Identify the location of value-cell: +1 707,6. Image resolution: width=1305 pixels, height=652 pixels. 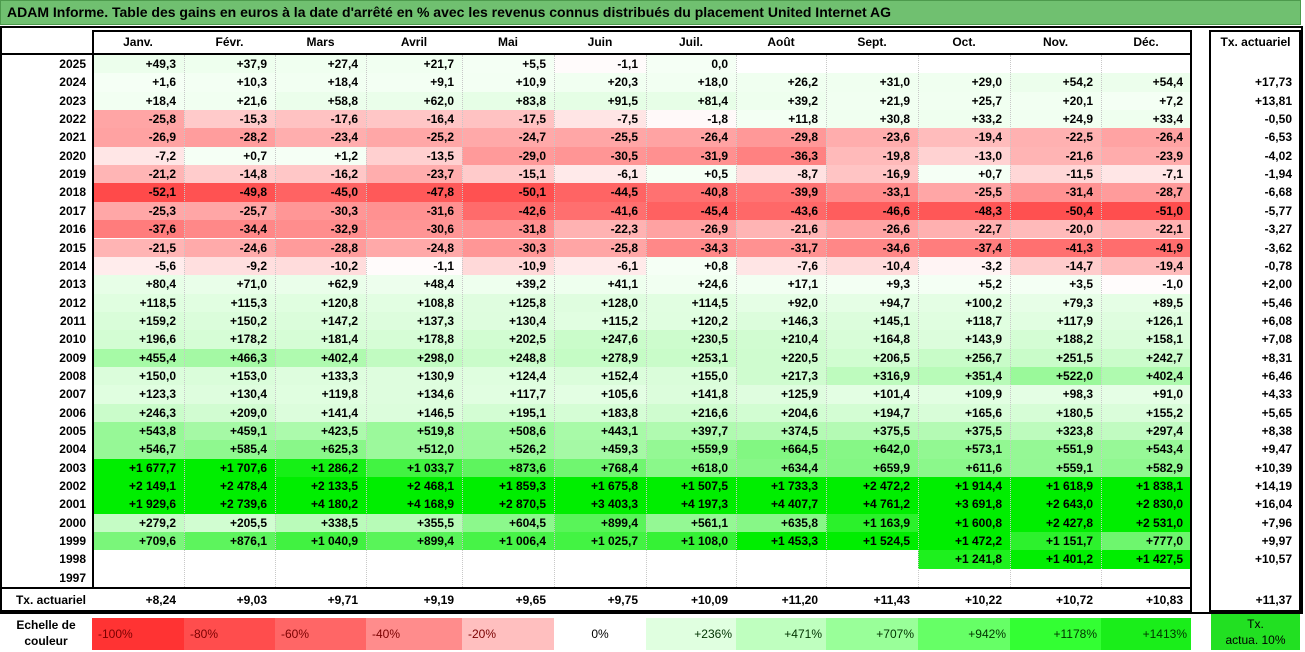
(229, 468).